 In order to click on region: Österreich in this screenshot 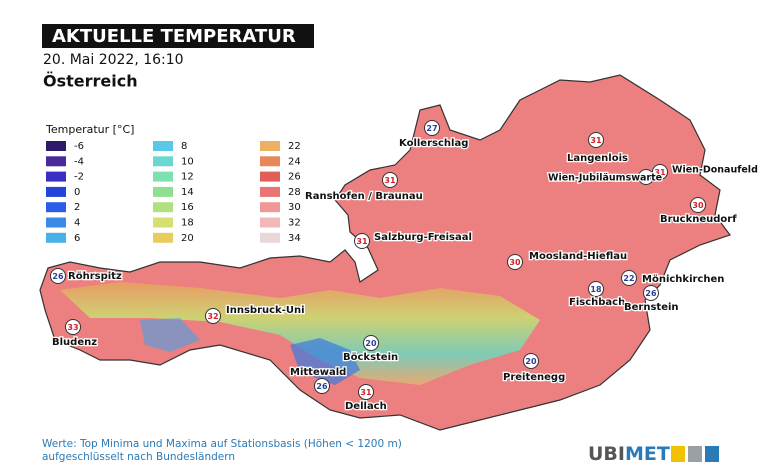, I will do `click(90, 81)`.